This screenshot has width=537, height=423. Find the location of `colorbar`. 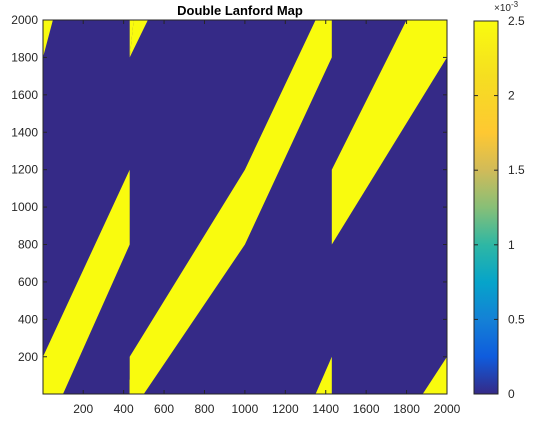

colorbar is located at coordinates (486, 207).